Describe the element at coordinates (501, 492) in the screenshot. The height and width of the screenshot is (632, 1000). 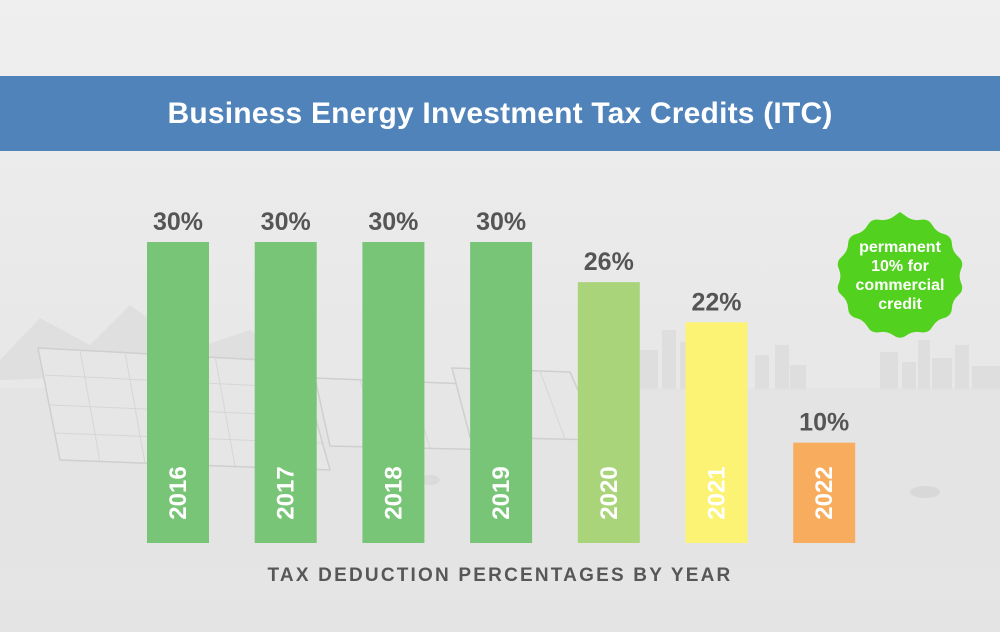
I see `category-label: 2019` at that location.